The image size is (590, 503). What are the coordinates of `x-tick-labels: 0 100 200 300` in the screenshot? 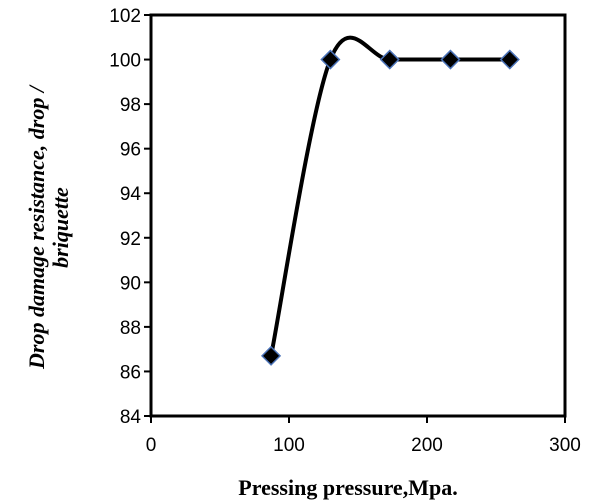 It's located at (363, 445).